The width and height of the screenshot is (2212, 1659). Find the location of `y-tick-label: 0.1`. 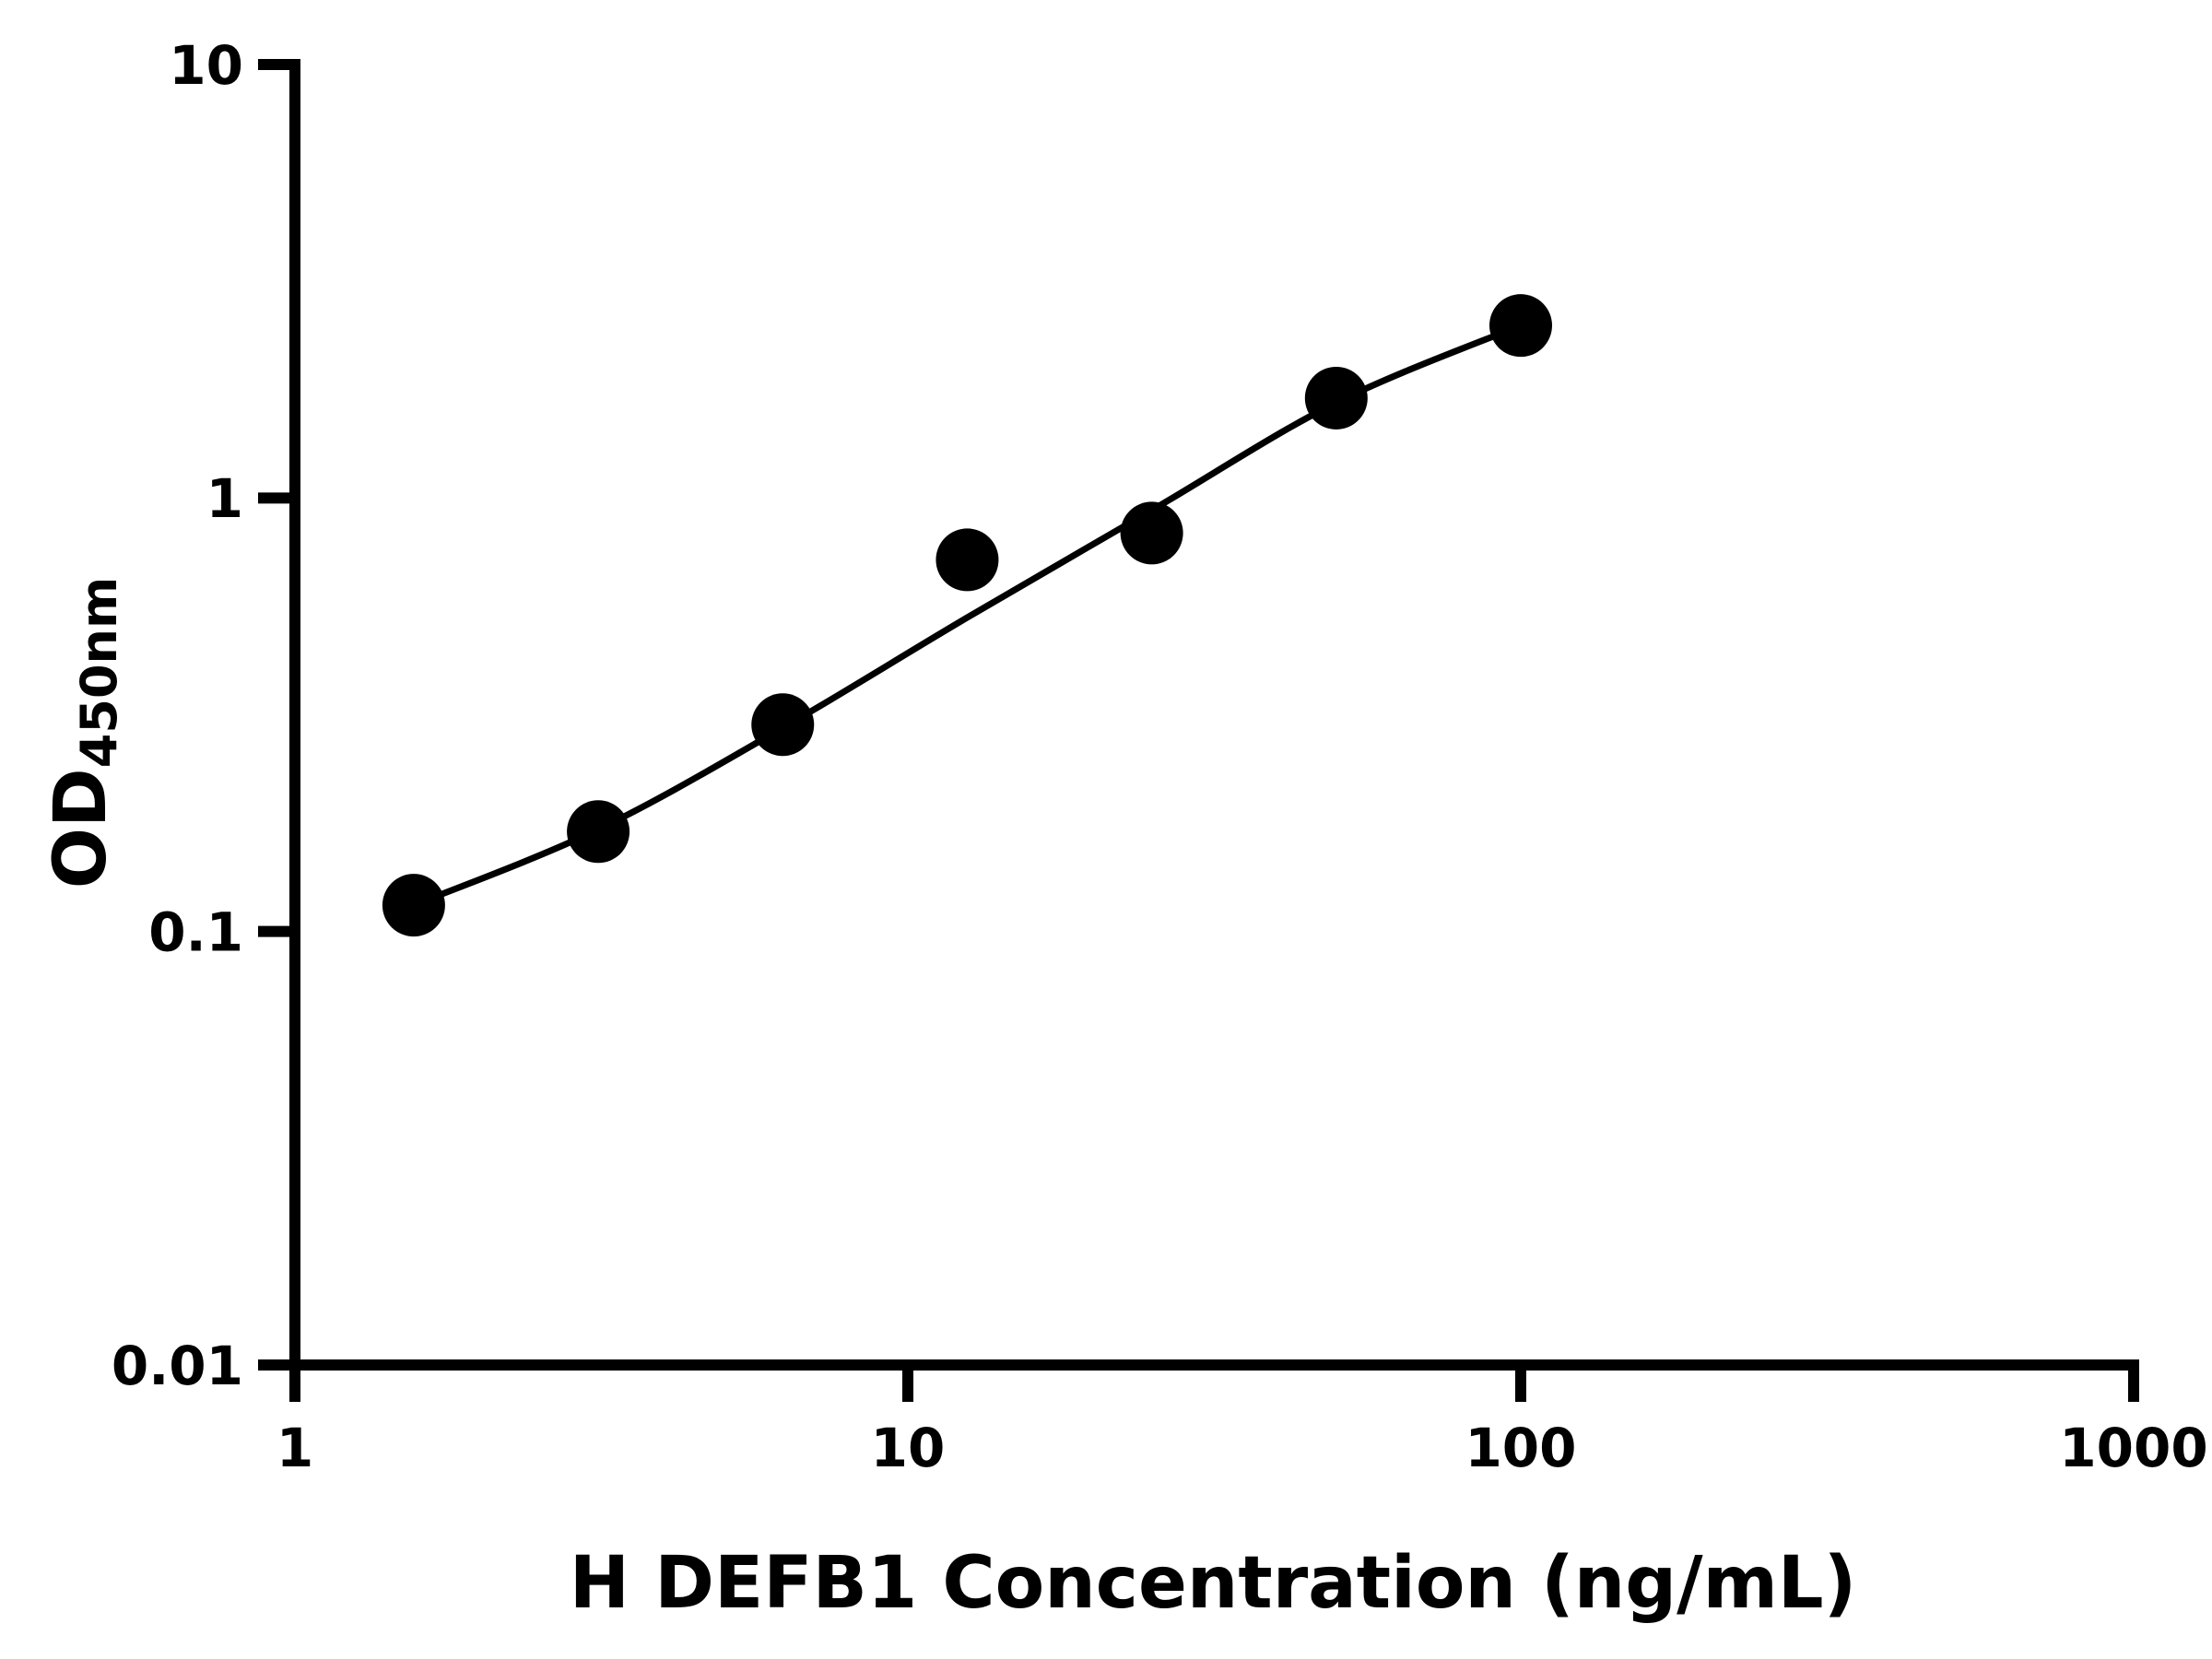

y-tick-label: 0.1 is located at coordinates (195, 932).